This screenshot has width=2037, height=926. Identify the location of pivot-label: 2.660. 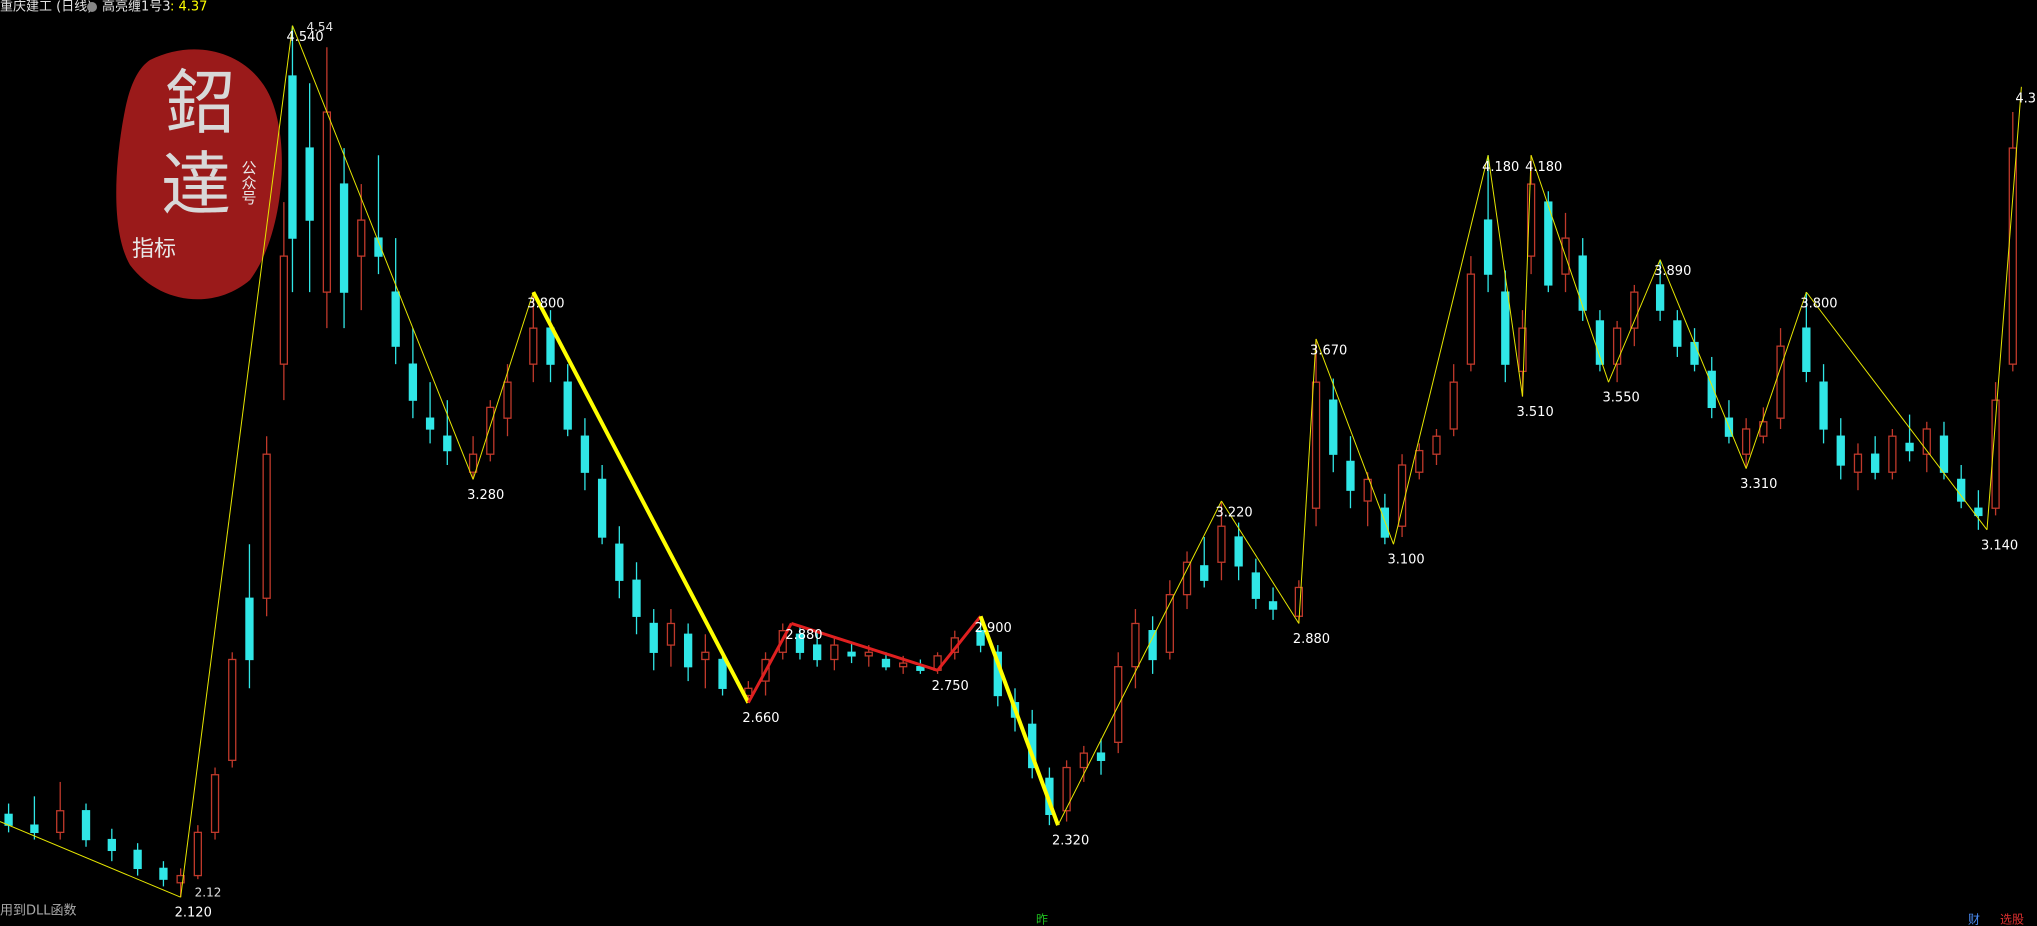
(760, 718).